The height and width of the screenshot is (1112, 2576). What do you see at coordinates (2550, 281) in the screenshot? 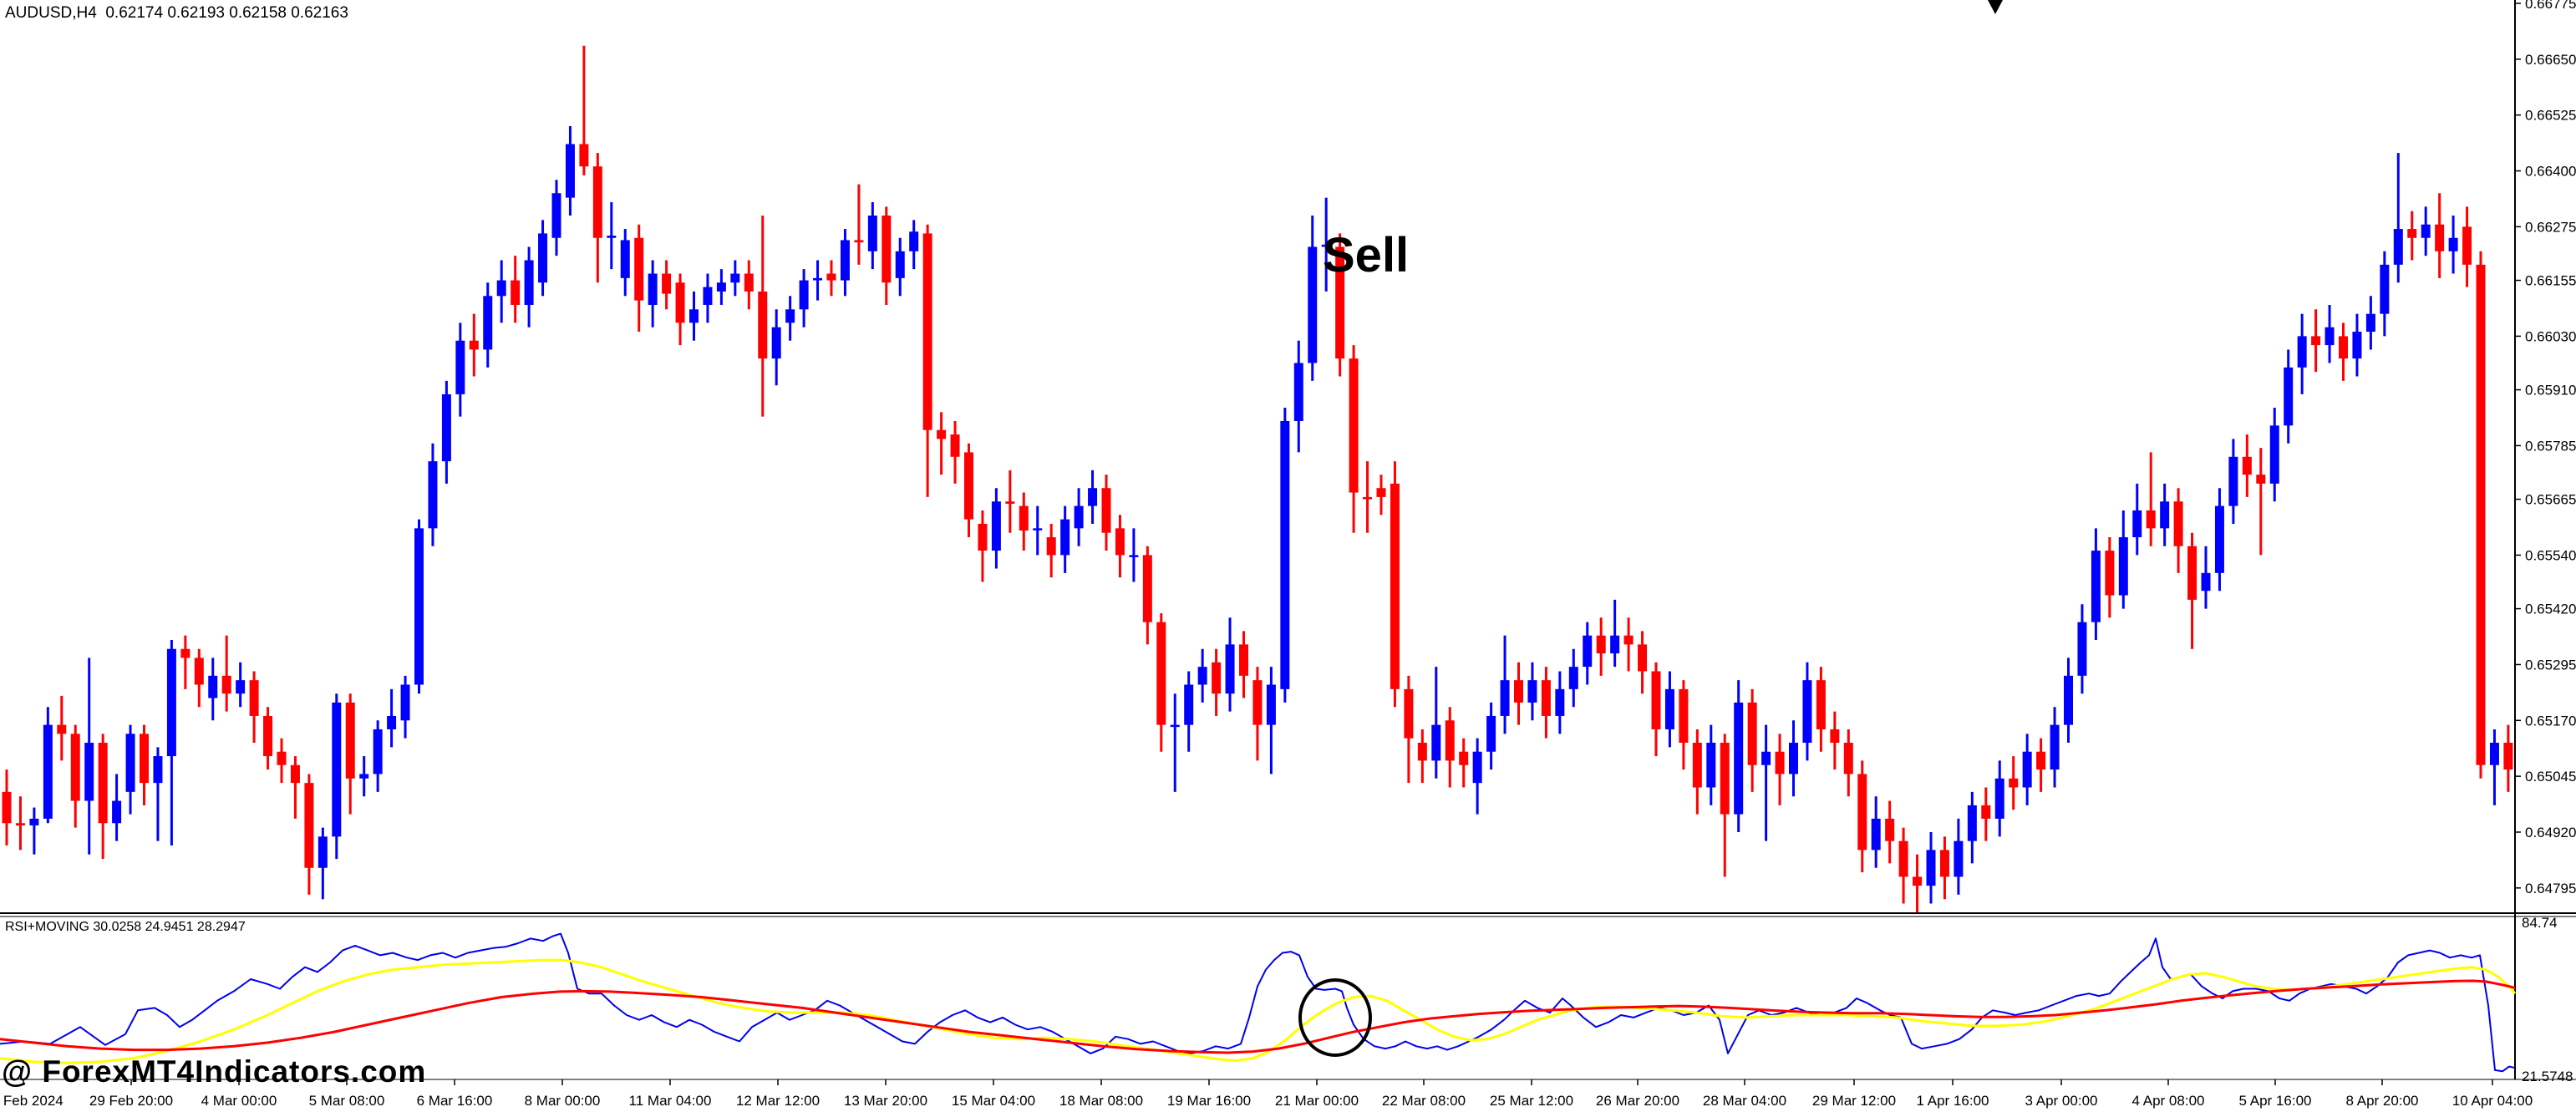
I see `price-tick-label: 0.66155` at bounding box center [2550, 281].